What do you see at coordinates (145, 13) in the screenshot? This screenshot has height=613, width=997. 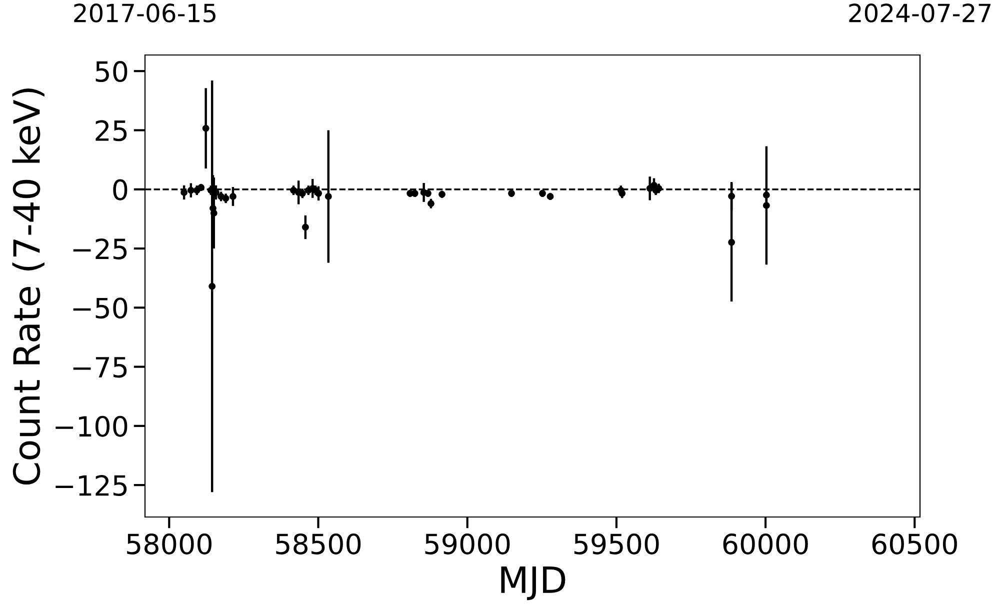 I see `text: 2017-06-15` at bounding box center [145, 13].